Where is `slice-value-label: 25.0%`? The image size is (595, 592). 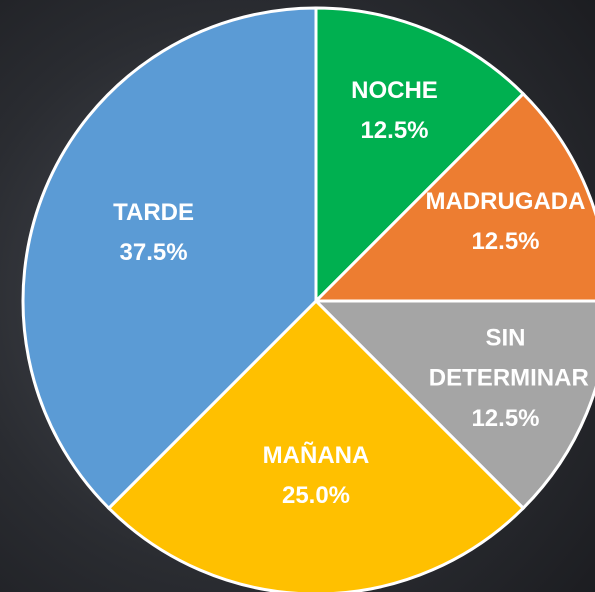 slice-value-label: 25.0% is located at coordinates (316, 495).